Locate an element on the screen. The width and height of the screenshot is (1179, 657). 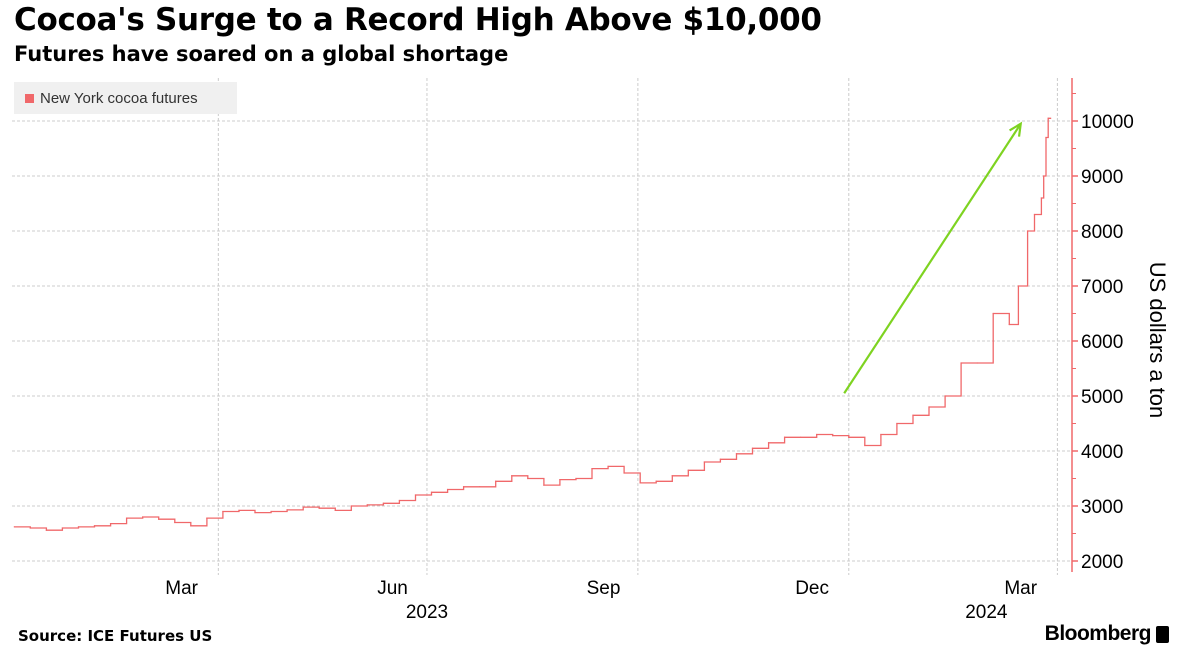
x-year-label: 2024 is located at coordinates (986, 612).